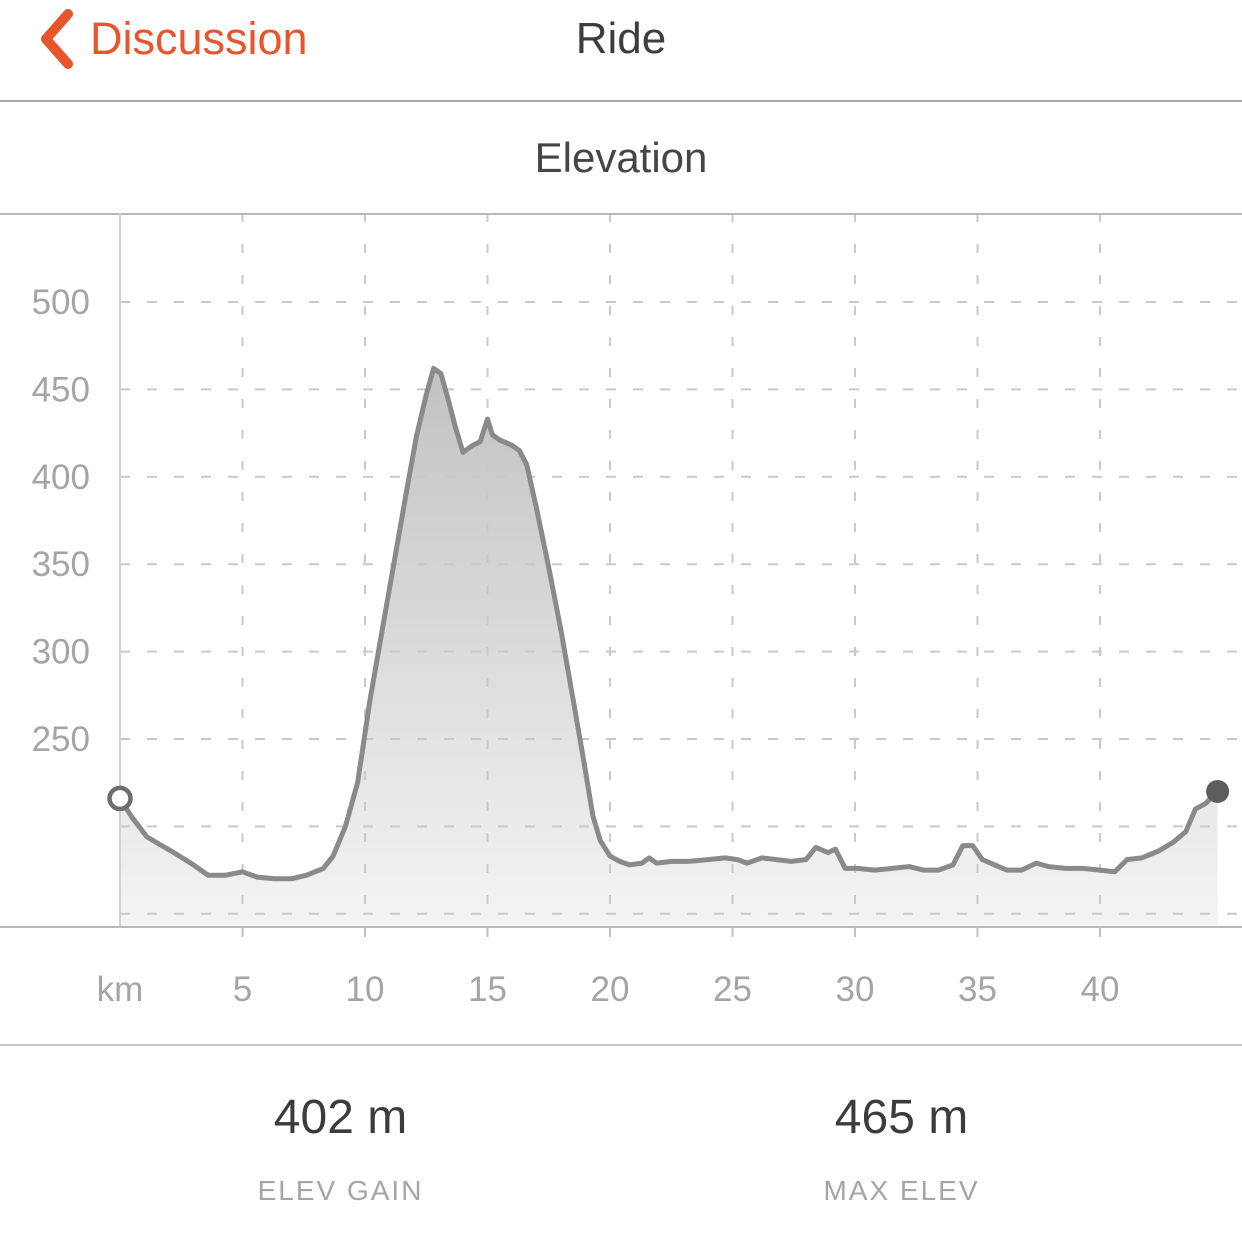 The height and width of the screenshot is (1240, 1242). Describe the element at coordinates (901, 1117) in the screenshot. I see `max-elev-value: 465 m` at that location.